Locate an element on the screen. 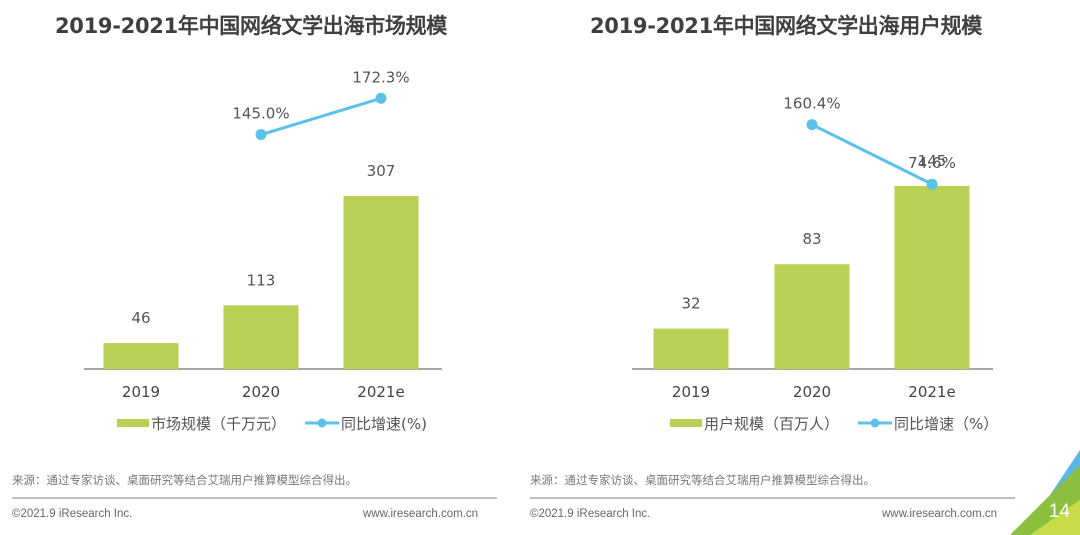 This screenshot has height=535, width=1080. growth-rate-label: 172.3% is located at coordinates (380, 77).